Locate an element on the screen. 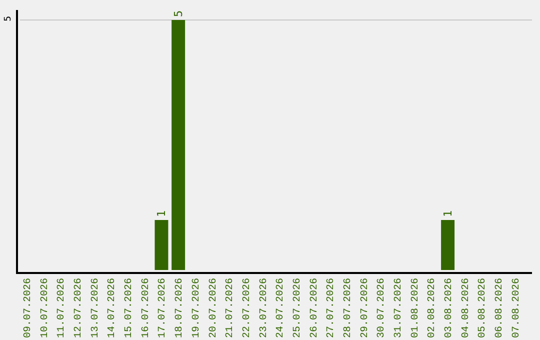 This screenshot has width=540, height=340. x-tick-label: 28.07.2026 is located at coordinates (348, 308).